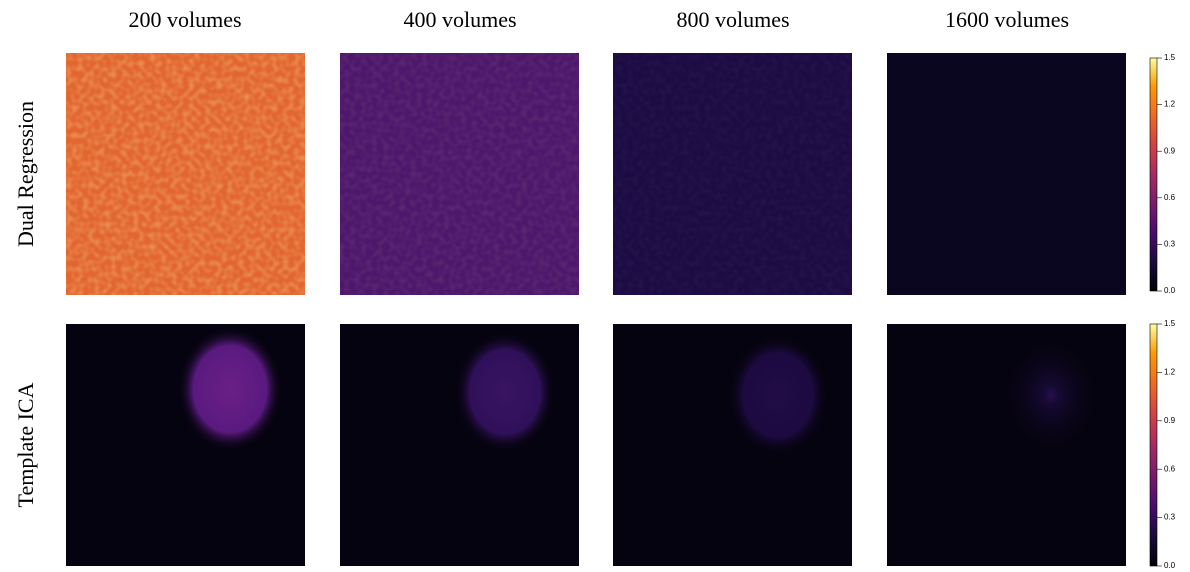  What do you see at coordinates (1006, 174) in the screenshot?
I see `panel` at bounding box center [1006, 174].